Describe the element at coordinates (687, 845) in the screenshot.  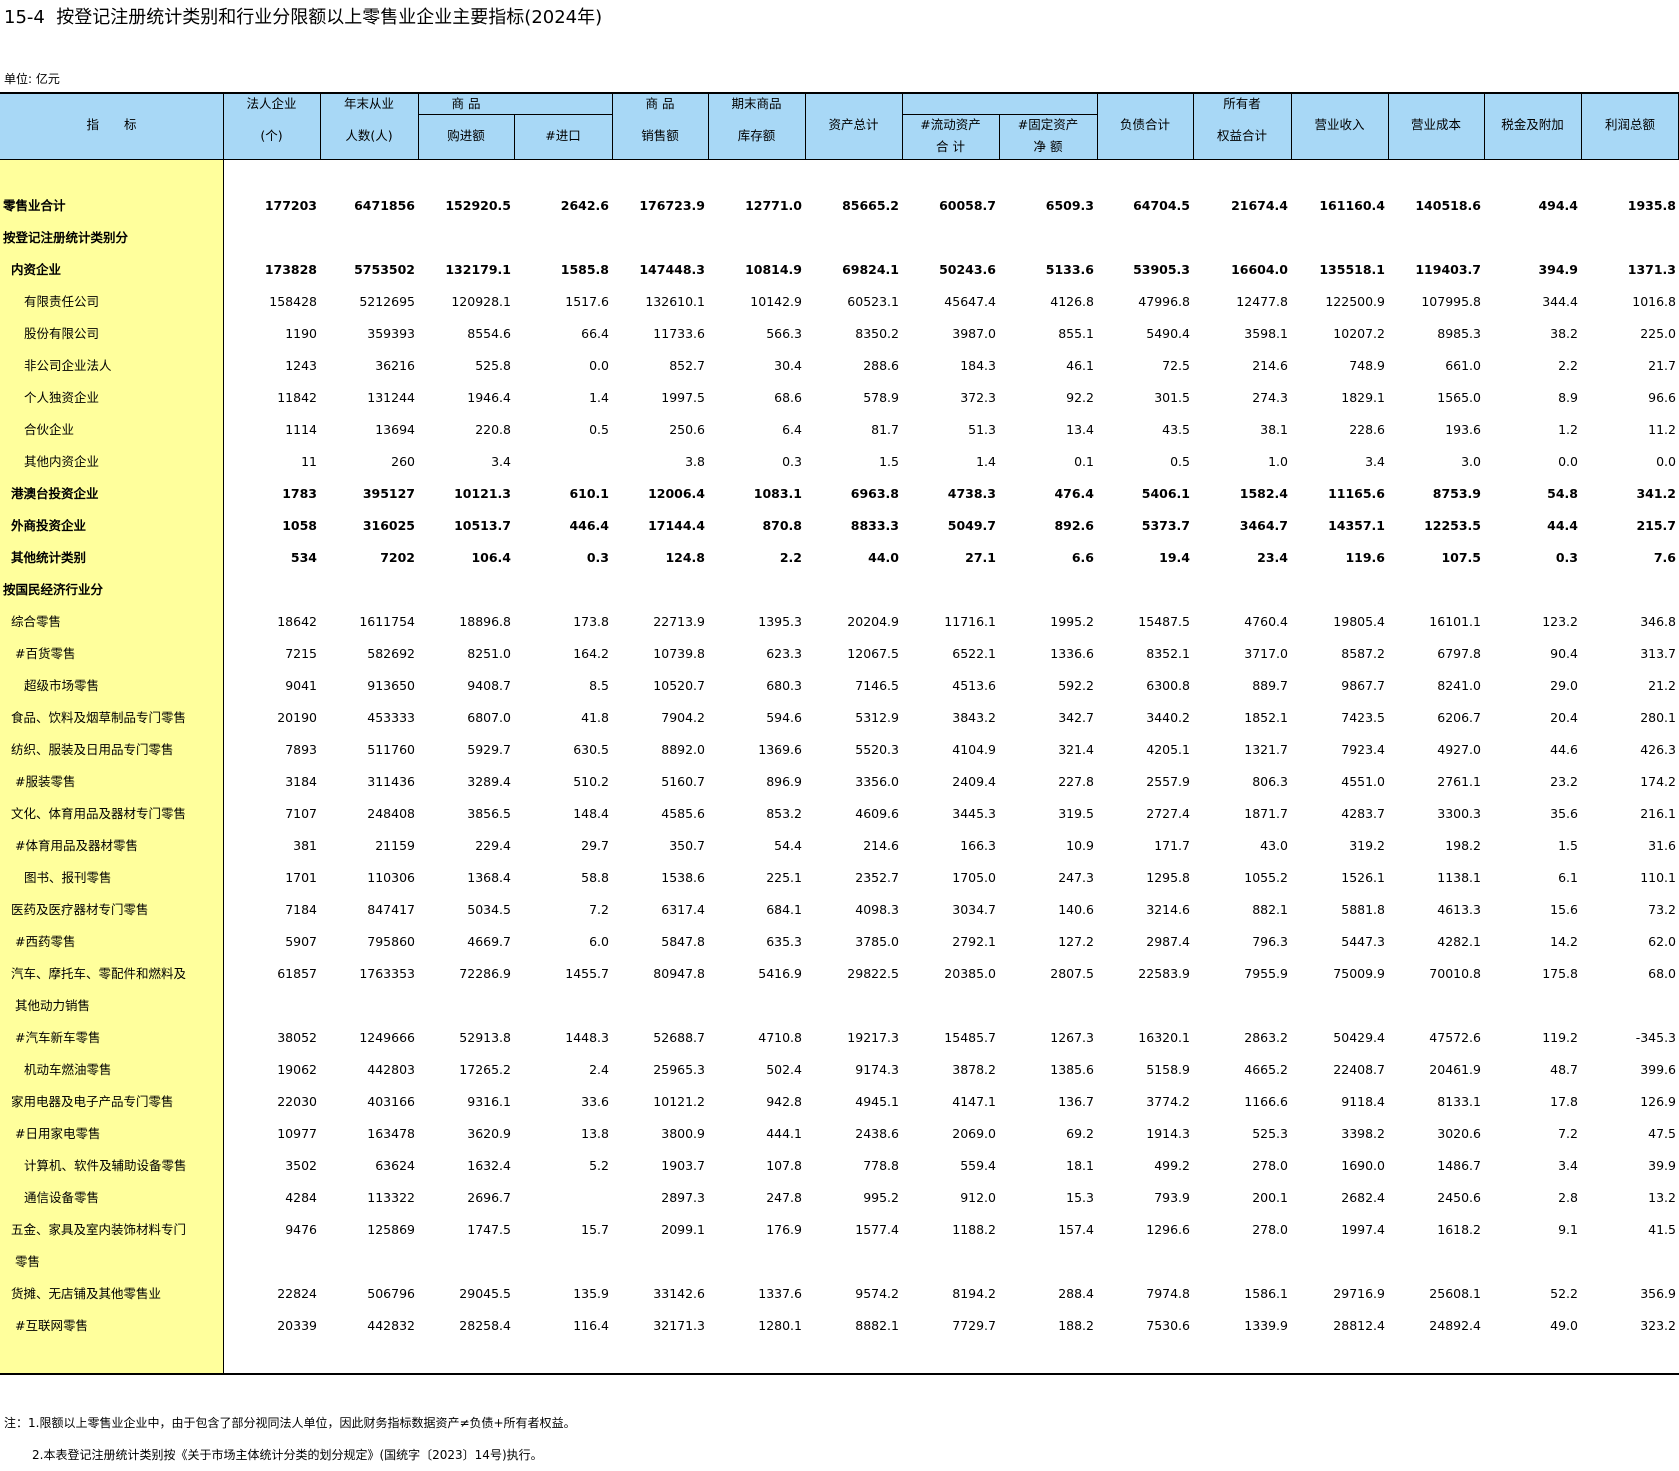
I see `cell-value: 350.7` at that location.